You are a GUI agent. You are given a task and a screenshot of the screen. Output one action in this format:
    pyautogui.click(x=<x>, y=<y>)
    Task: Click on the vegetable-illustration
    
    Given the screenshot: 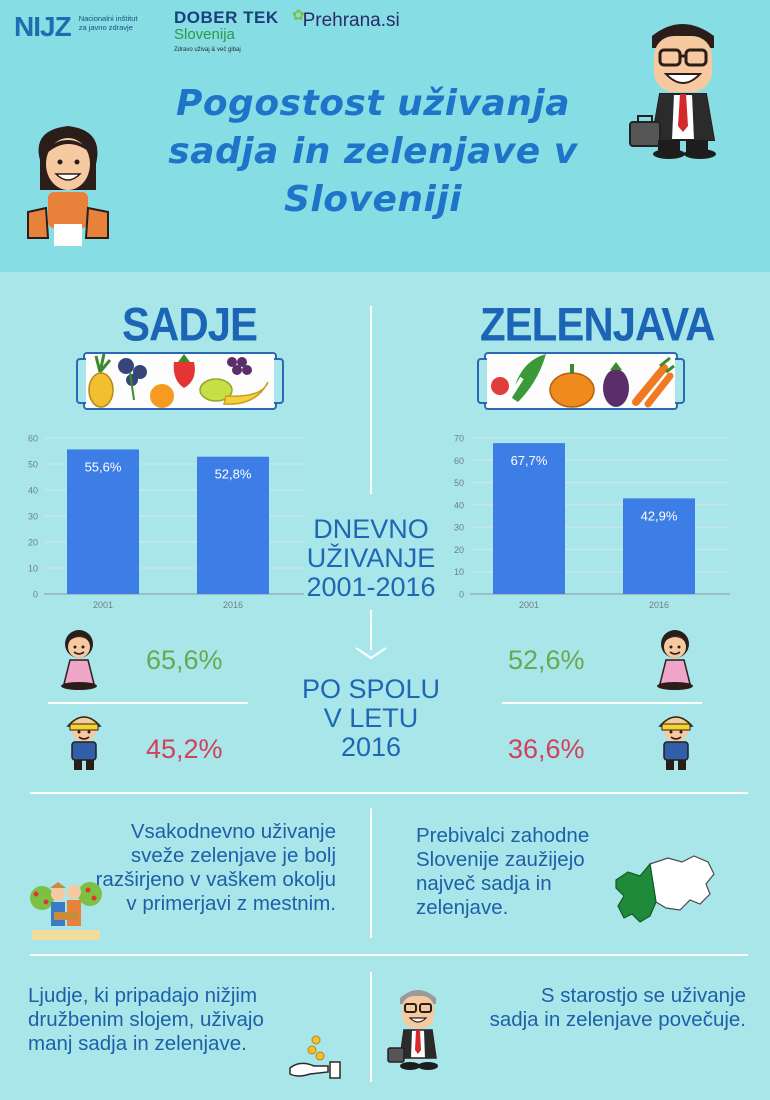 What is the action you would take?
    pyautogui.click(x=583, y=381)
    